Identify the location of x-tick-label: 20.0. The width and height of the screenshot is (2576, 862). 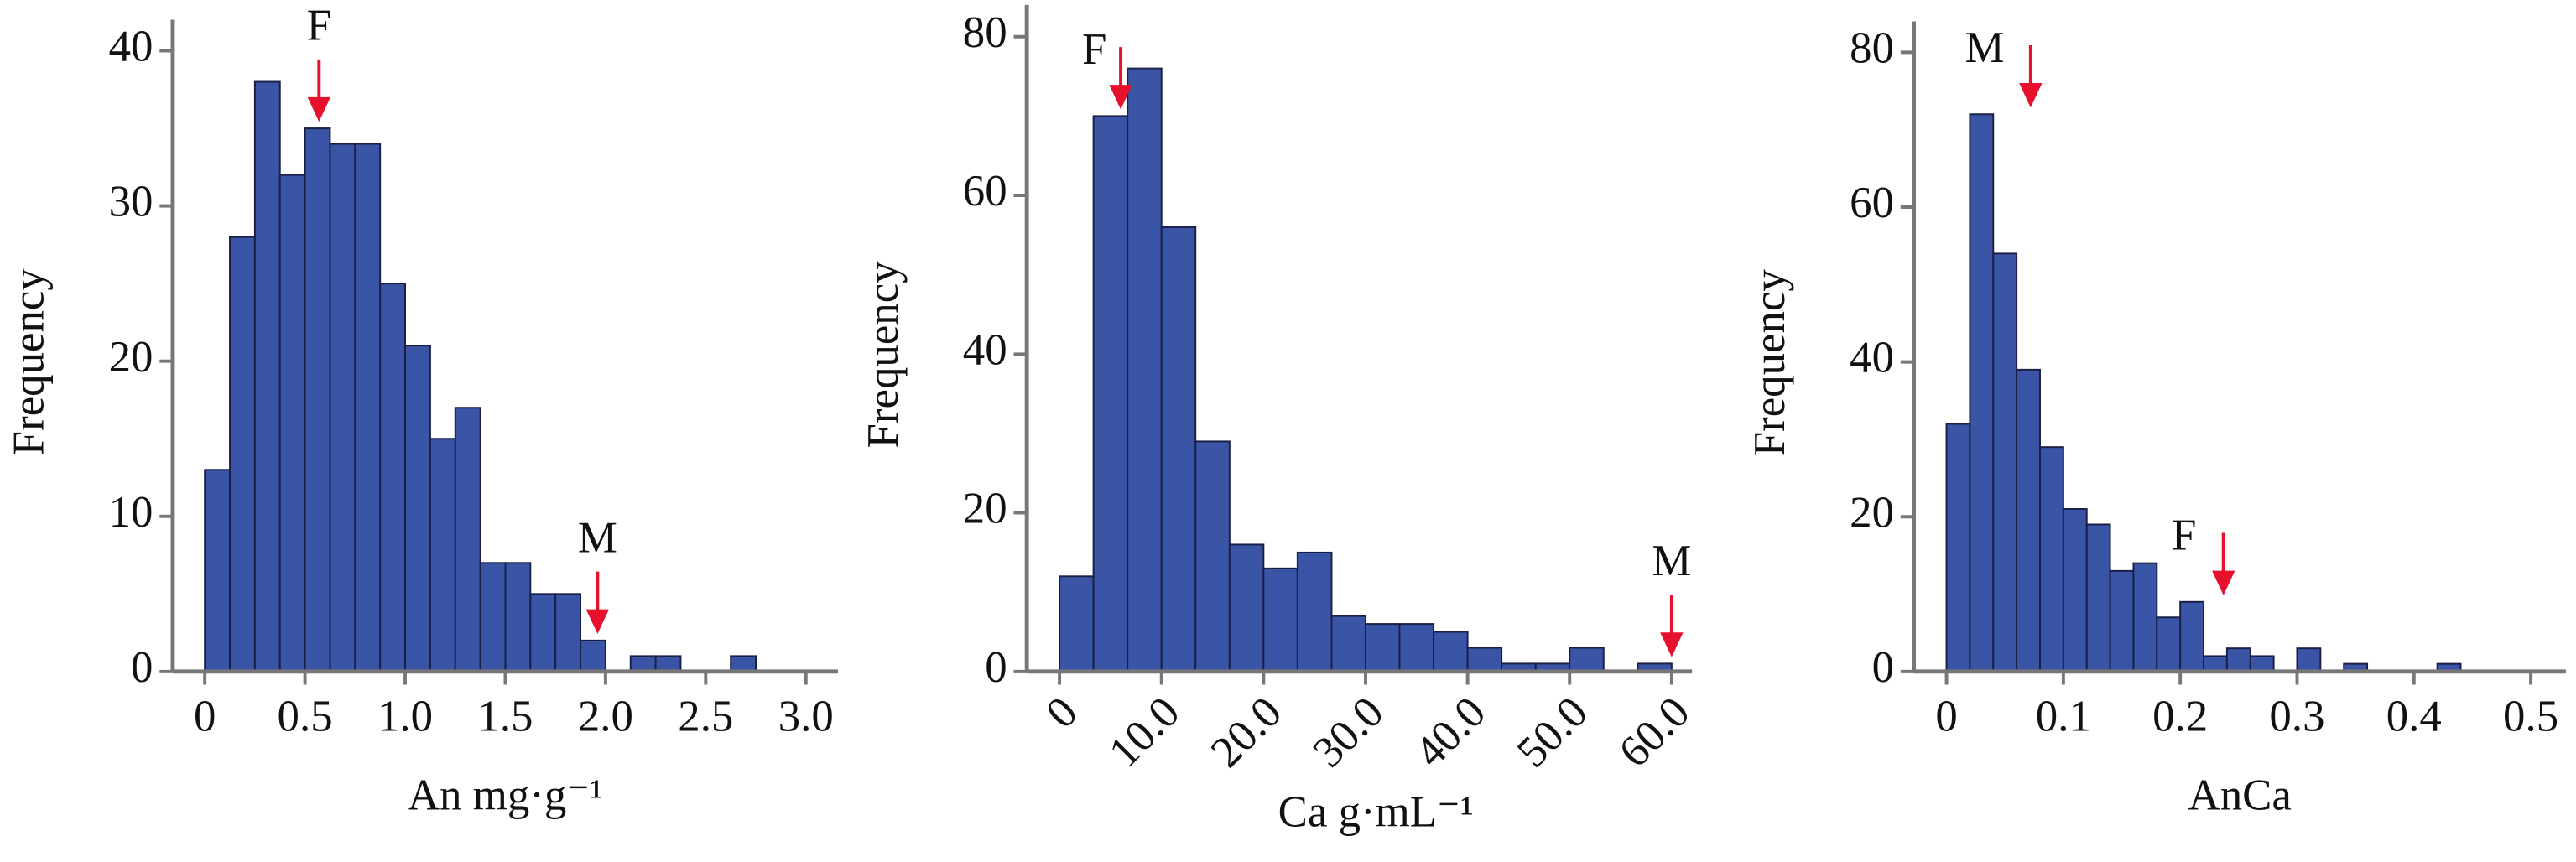
(1246, 732).